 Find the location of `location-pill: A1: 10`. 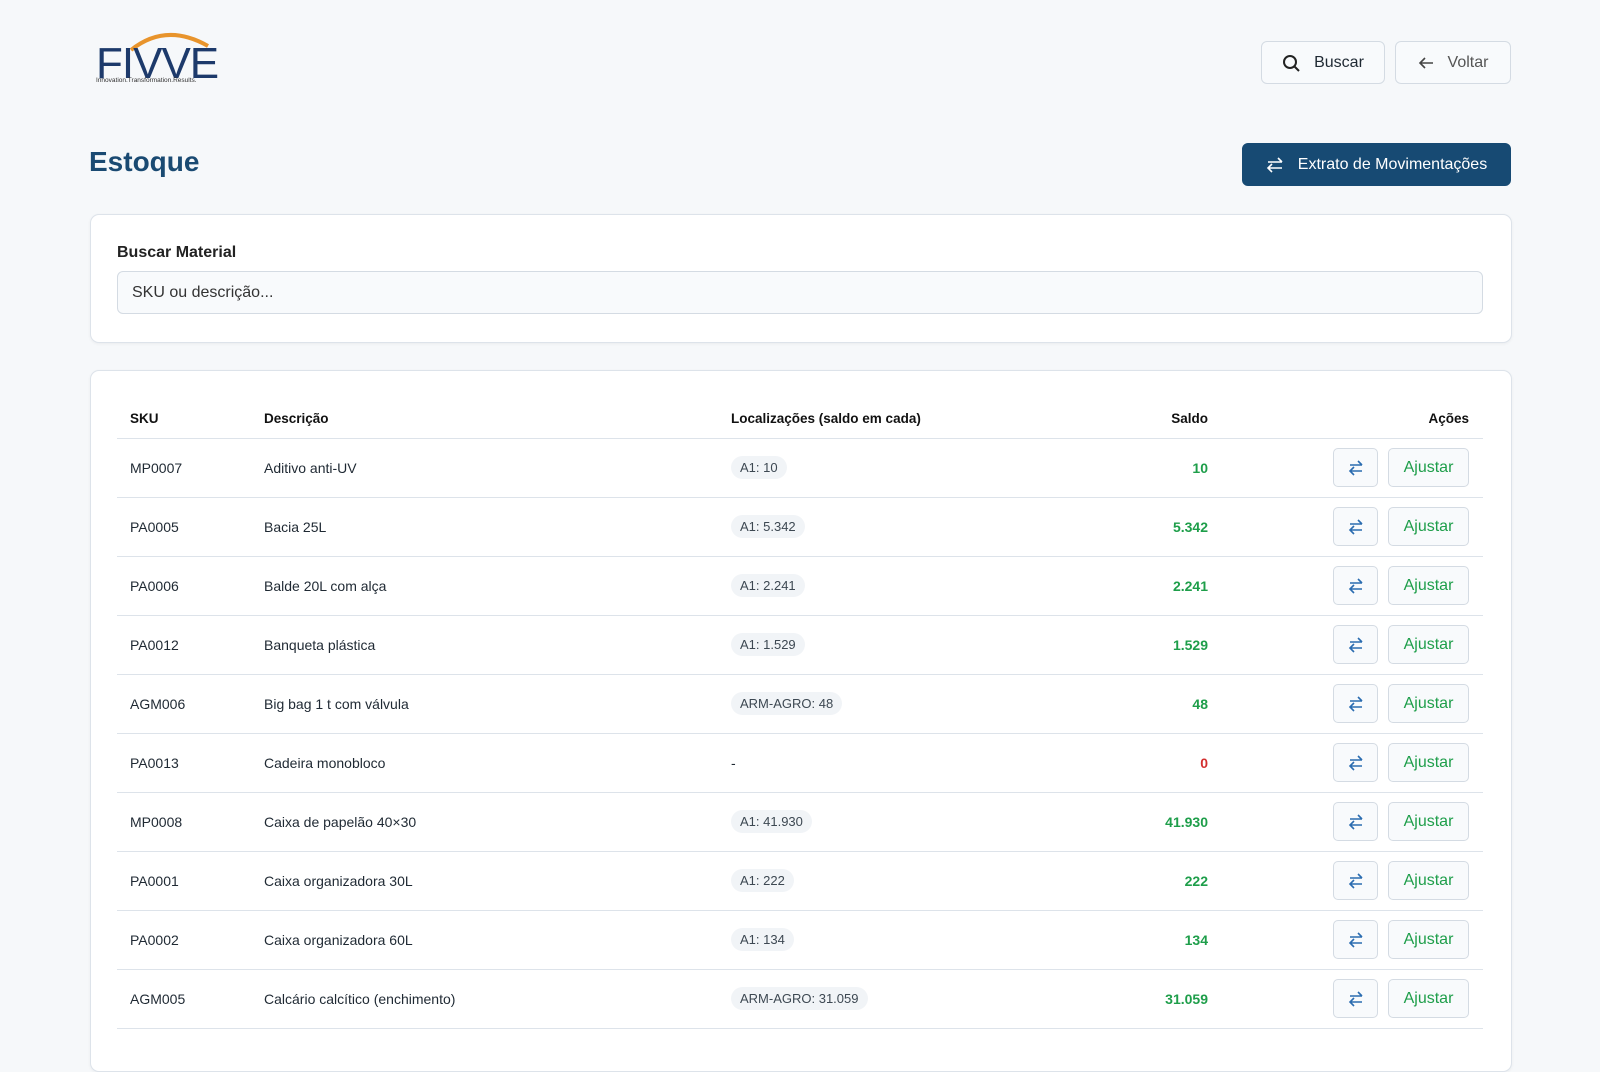

location-pill: A1: 10 is located at coordinates (759, 467).